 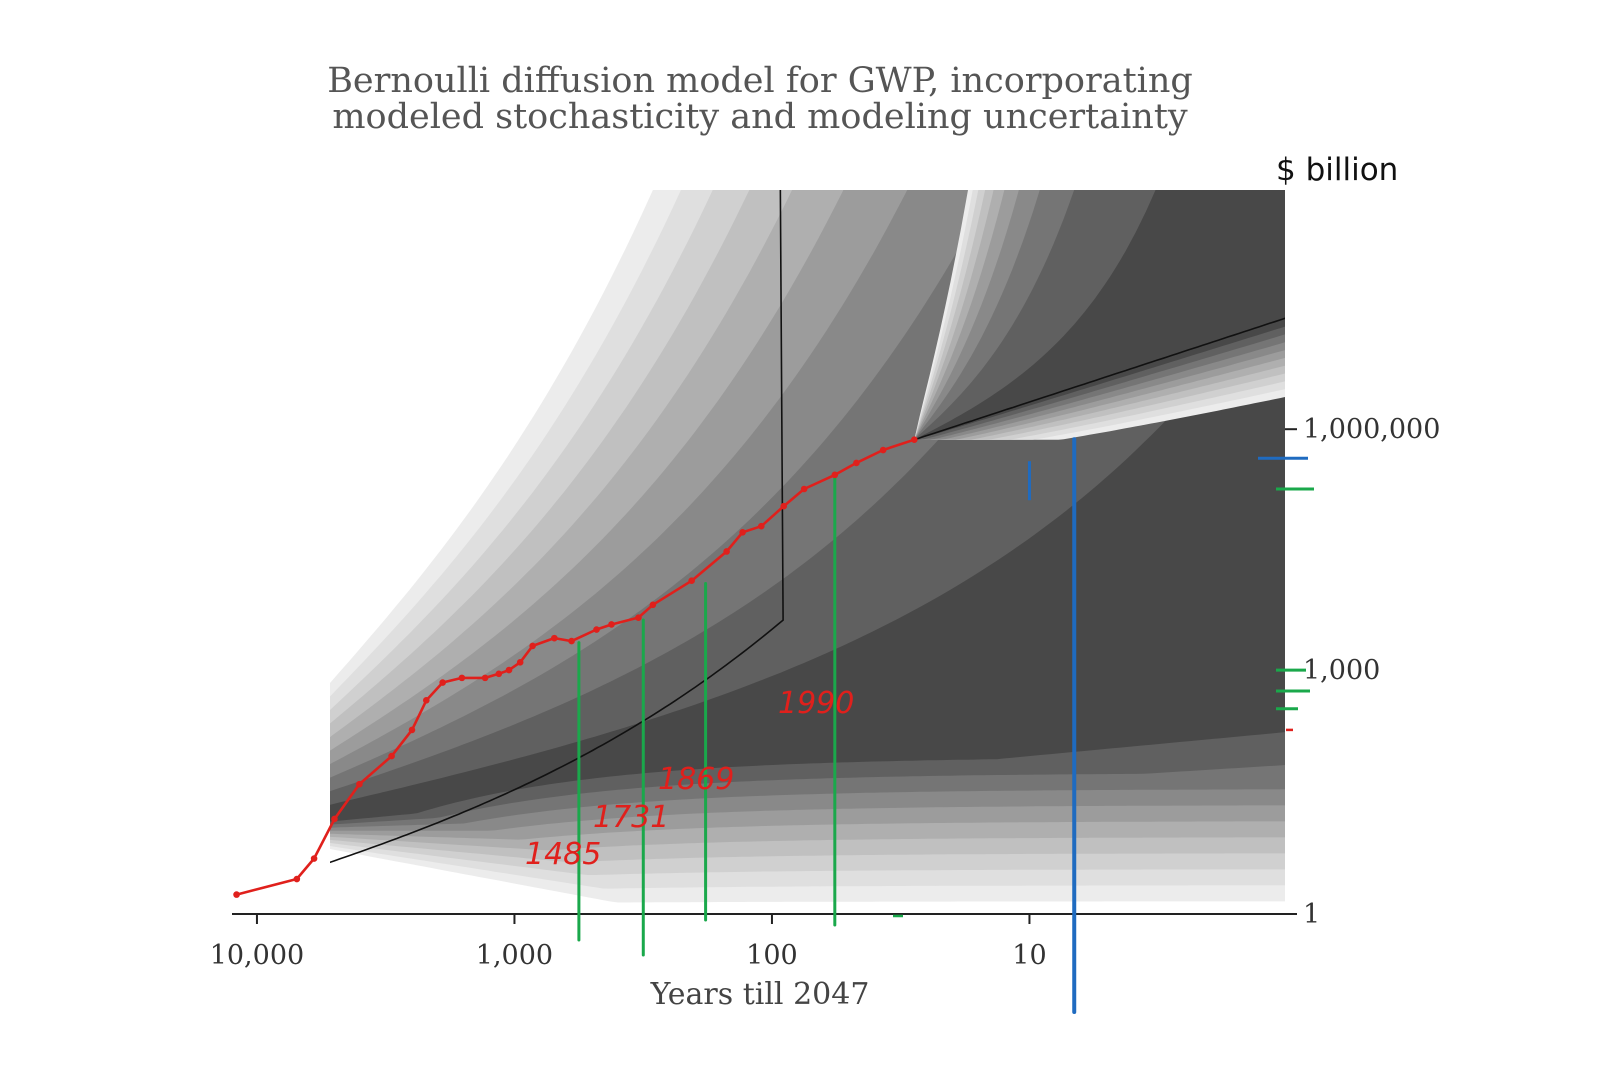 What do you see at coordinates (816, 703) in the screenshot?
I see `annotation-1990: 1990` at bounding box center [816, 703].